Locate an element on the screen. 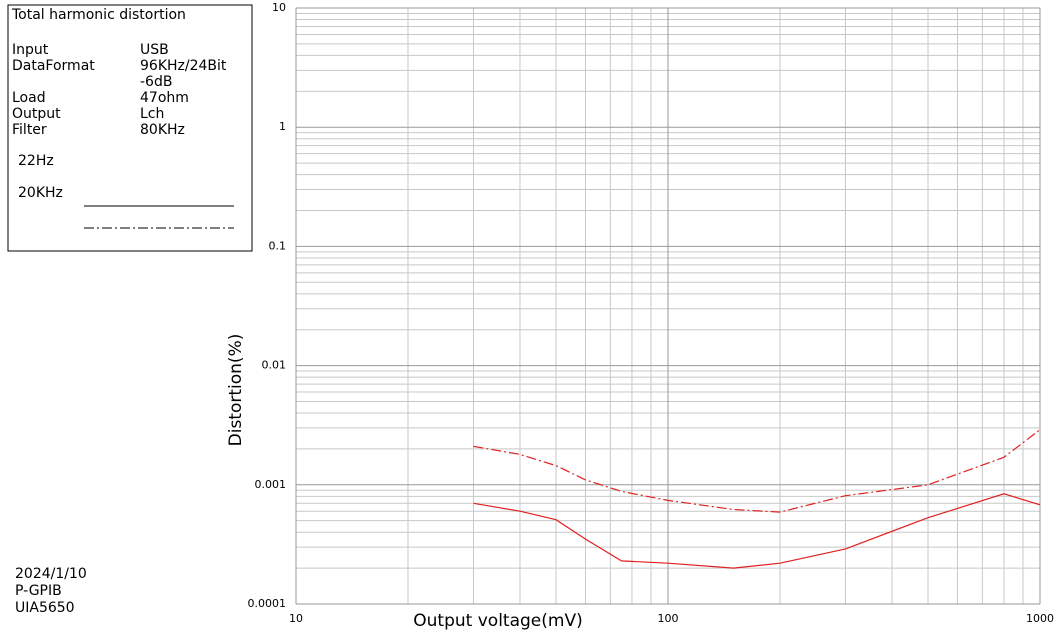  x-tick-label: 10 is located at coordinates (296, 618).